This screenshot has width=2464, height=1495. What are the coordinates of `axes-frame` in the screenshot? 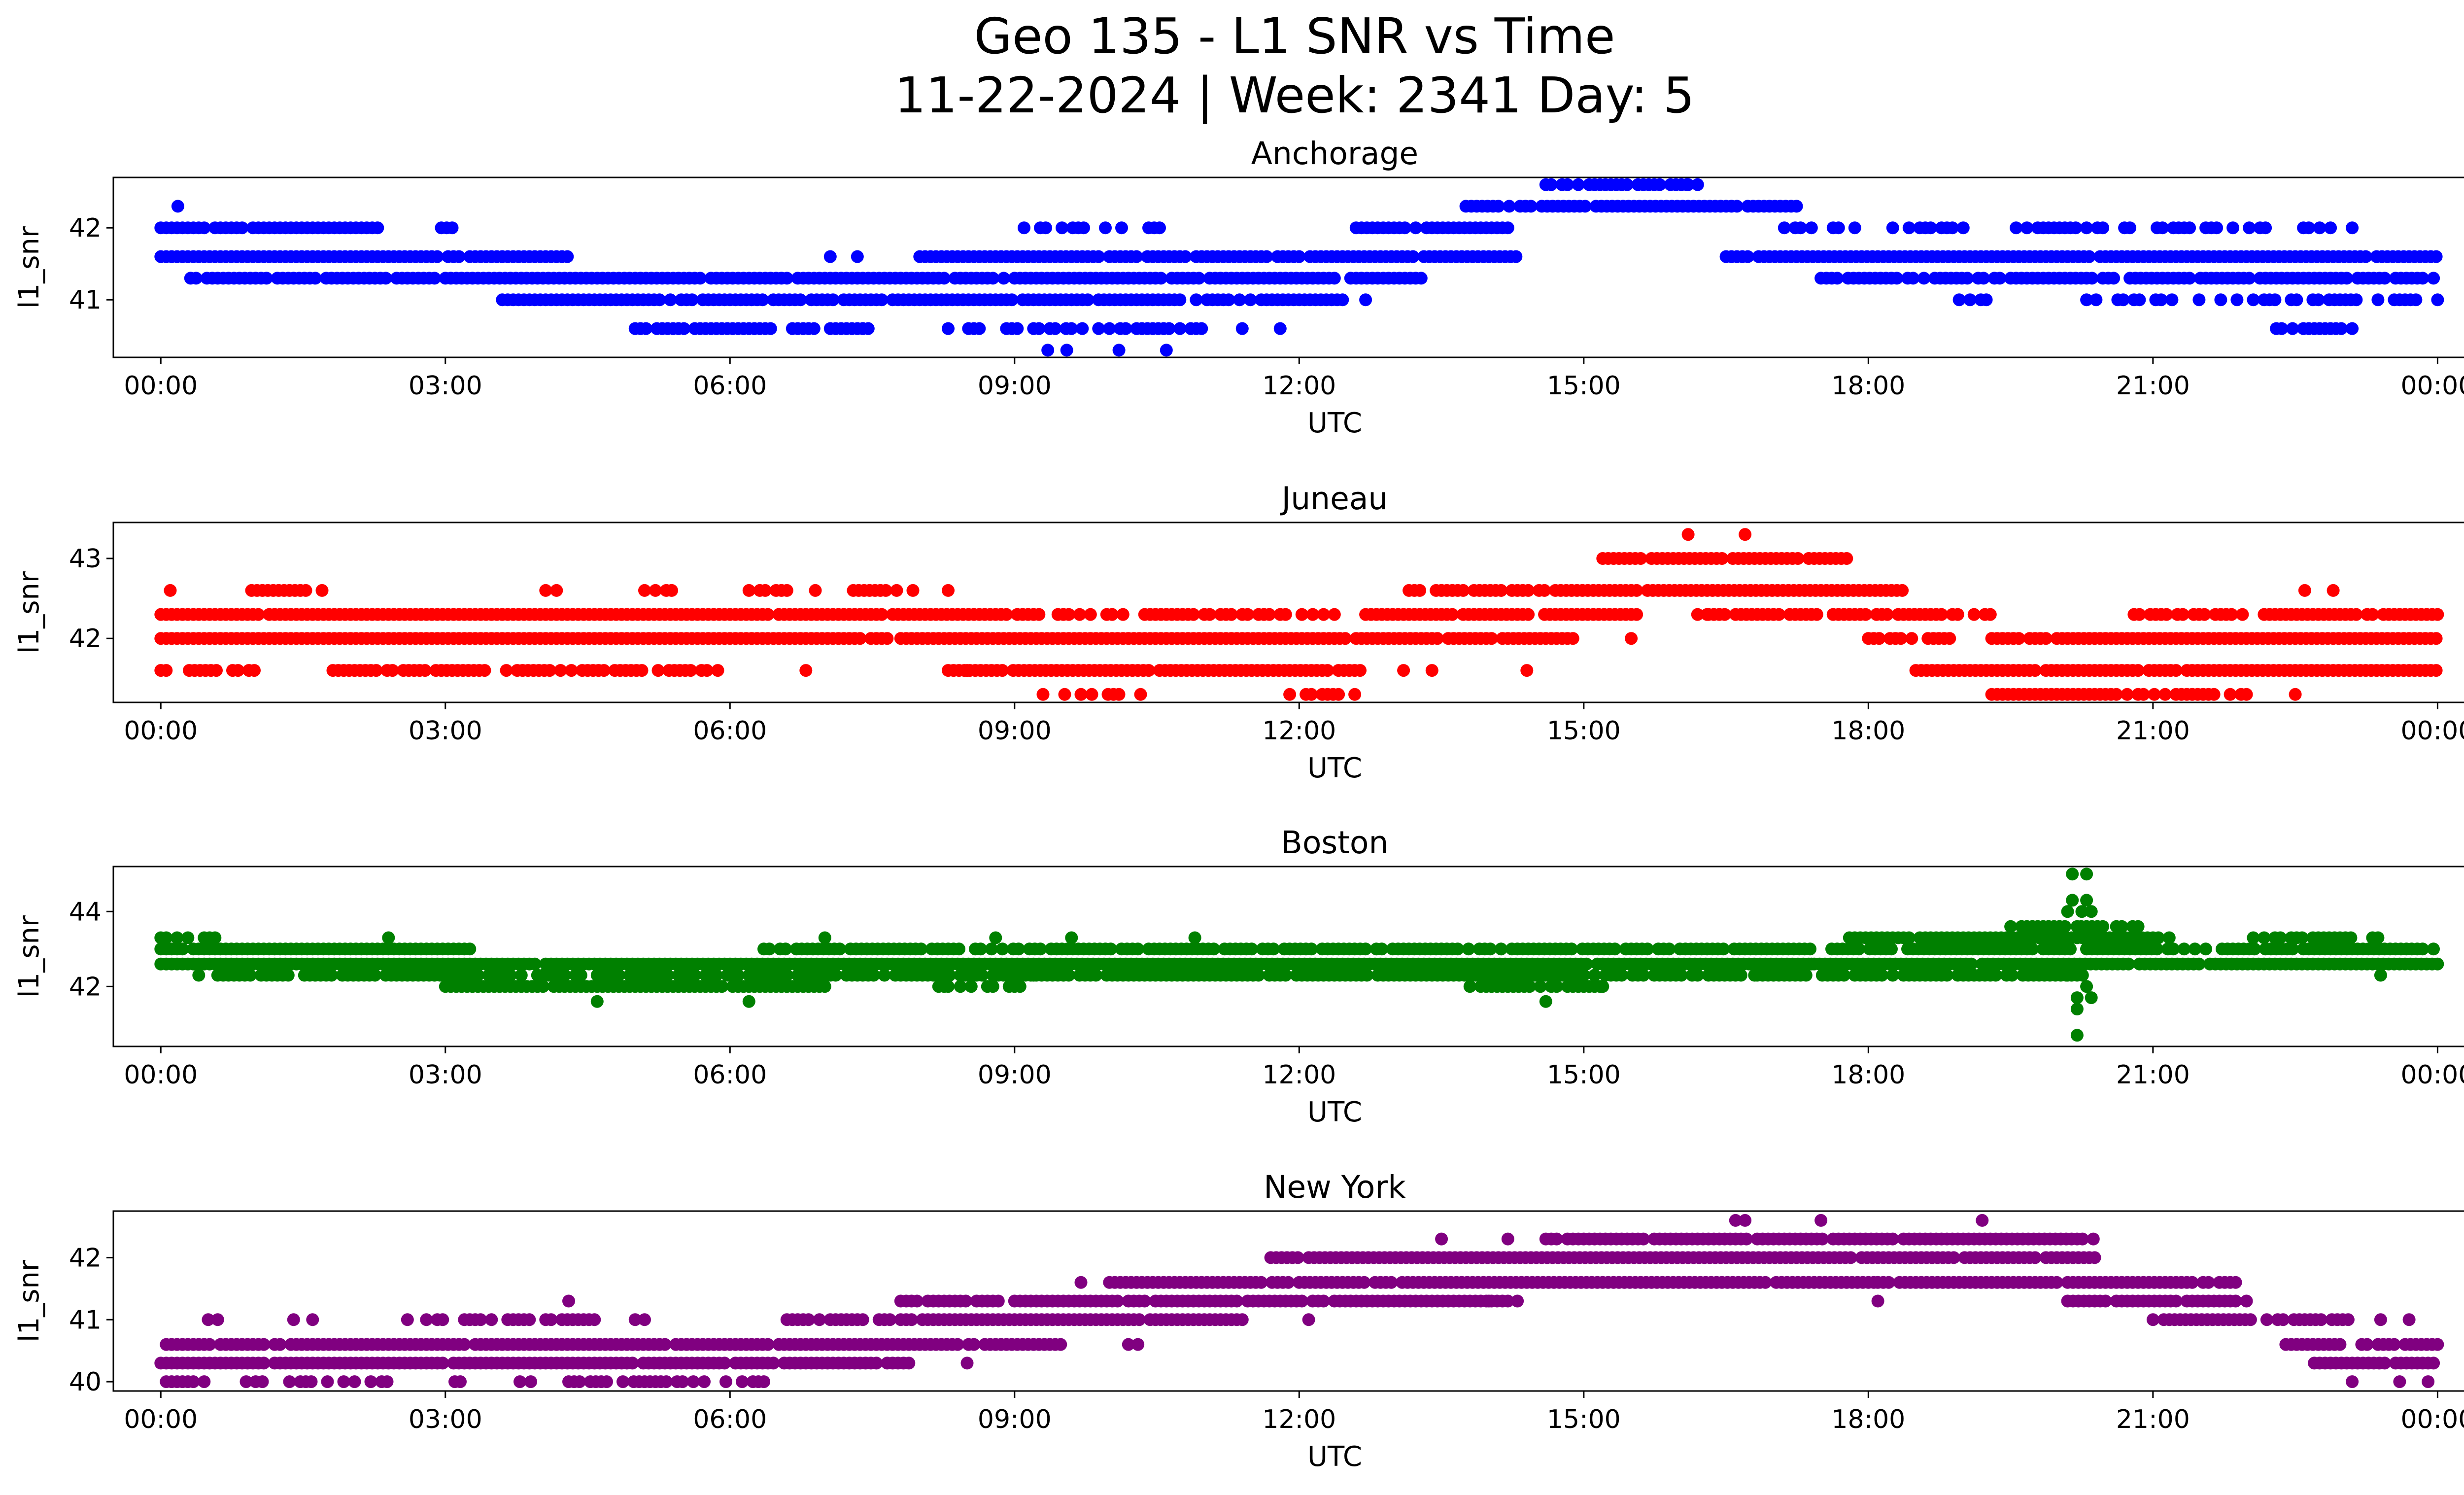 It's located at (1288, 267).